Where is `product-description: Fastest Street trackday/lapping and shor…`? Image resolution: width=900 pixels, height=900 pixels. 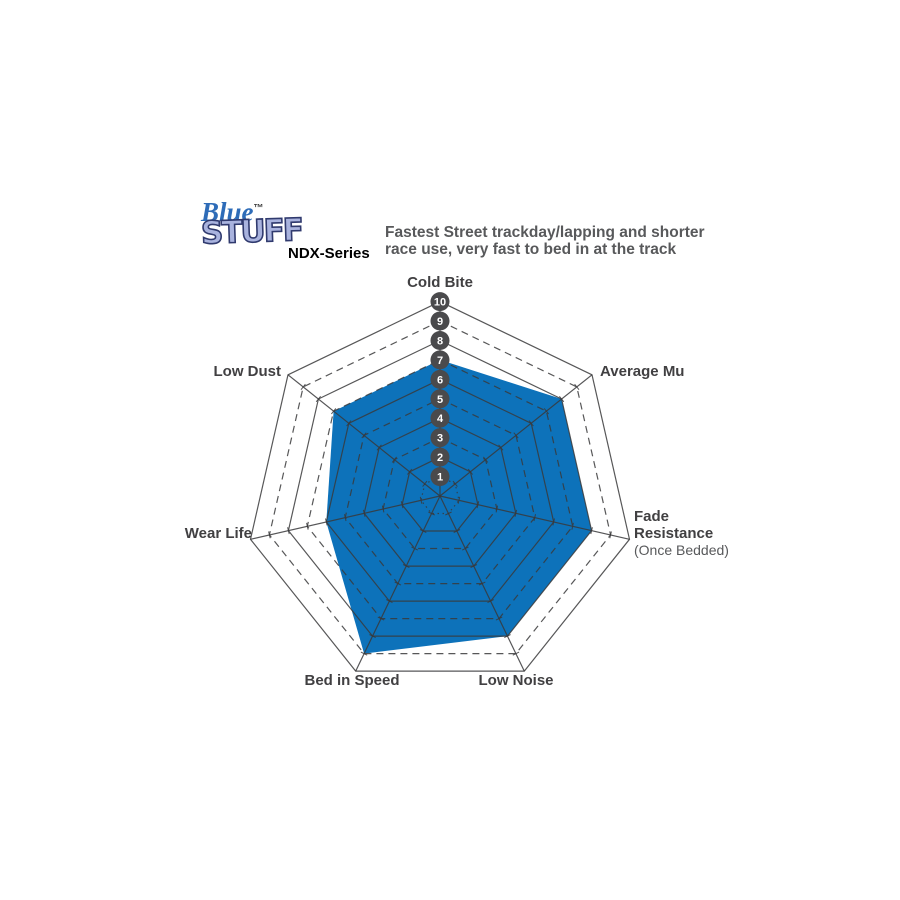
product-description: Fastest Street trackday/lapping and shor… is located at coordinates (545, 241).